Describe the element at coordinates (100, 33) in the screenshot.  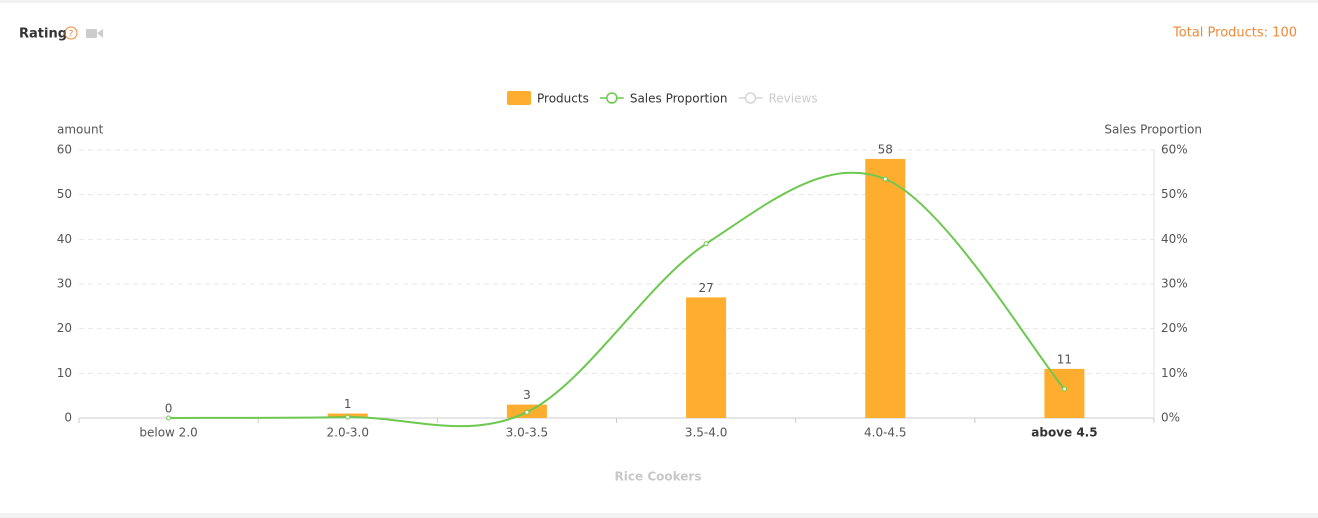
I see `video-icon-lens` at that location.